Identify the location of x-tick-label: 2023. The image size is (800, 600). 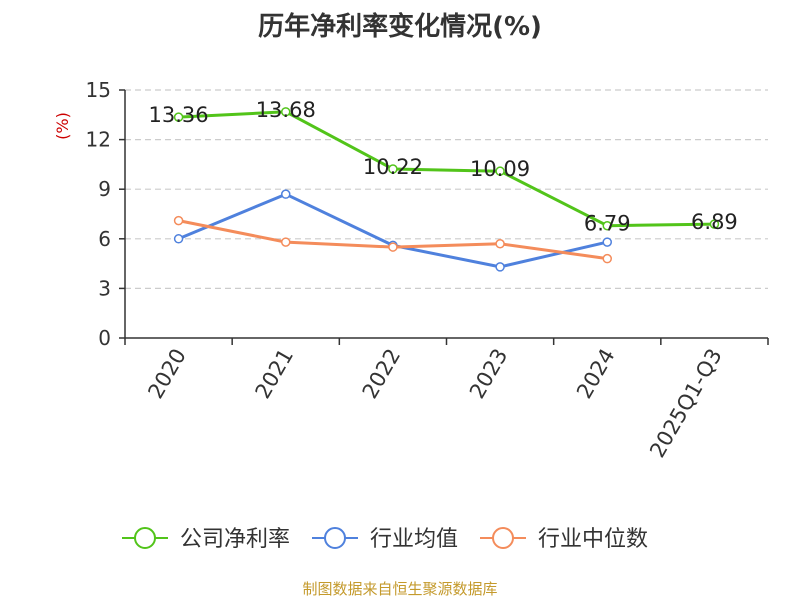
(489, 374).